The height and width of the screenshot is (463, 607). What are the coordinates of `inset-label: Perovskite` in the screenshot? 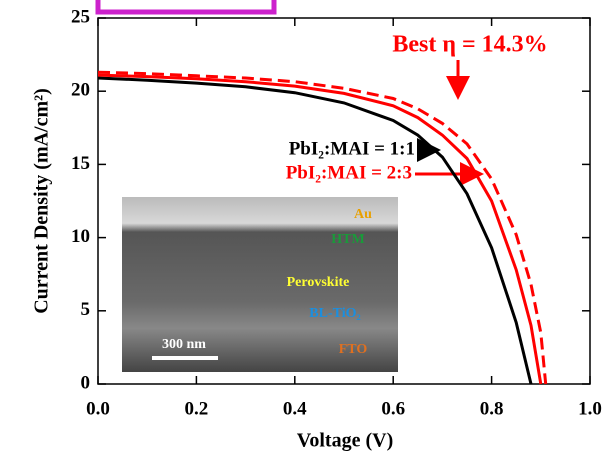 It's located at (318, 282).